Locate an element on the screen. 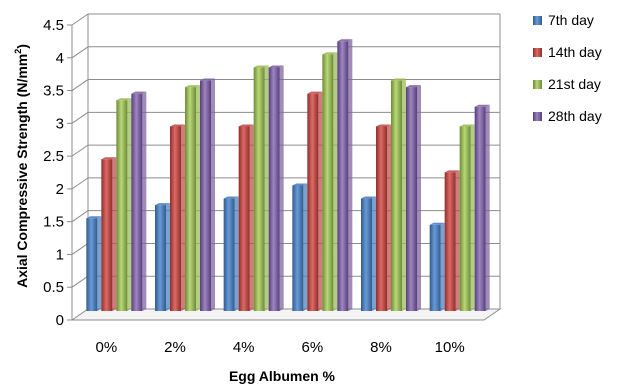 The height and width of the screenshot is (385, 617). legend-item: 14th day is located at coordinates (567, 52).